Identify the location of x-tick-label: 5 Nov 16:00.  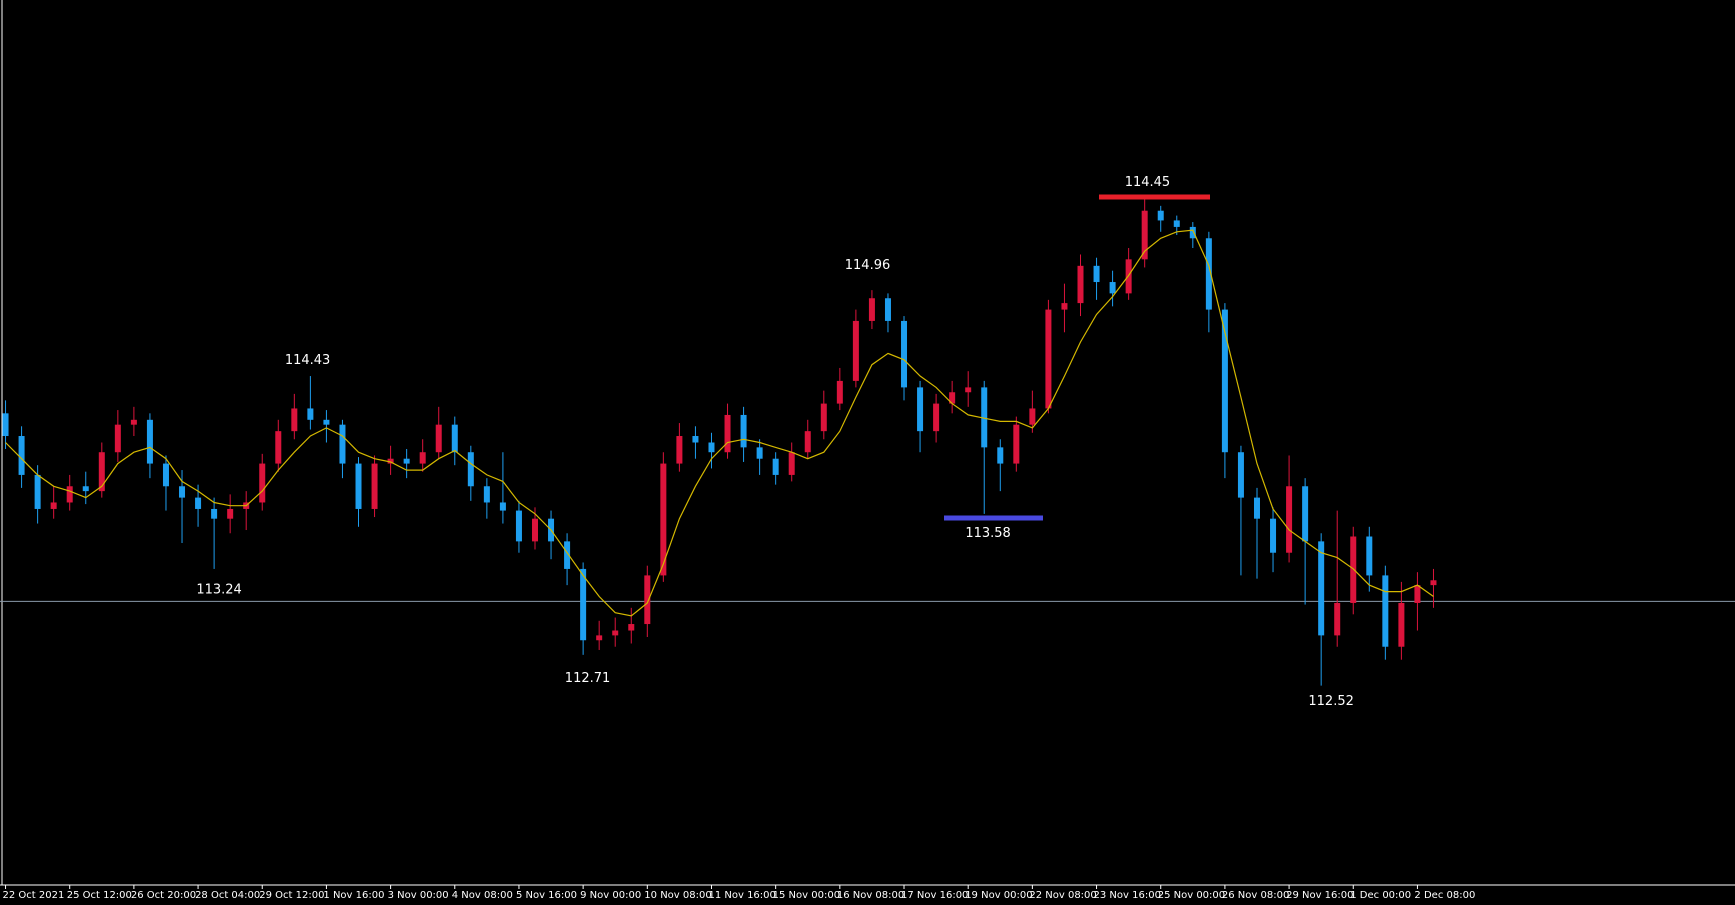
(546, 895).